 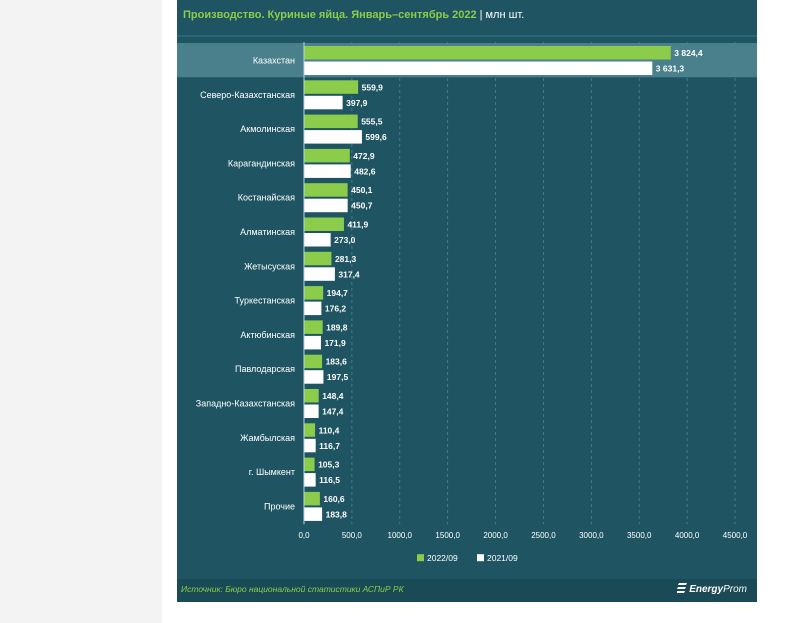 I want to click on x-tick-label: 1500,0, so click(x=447, y=535).